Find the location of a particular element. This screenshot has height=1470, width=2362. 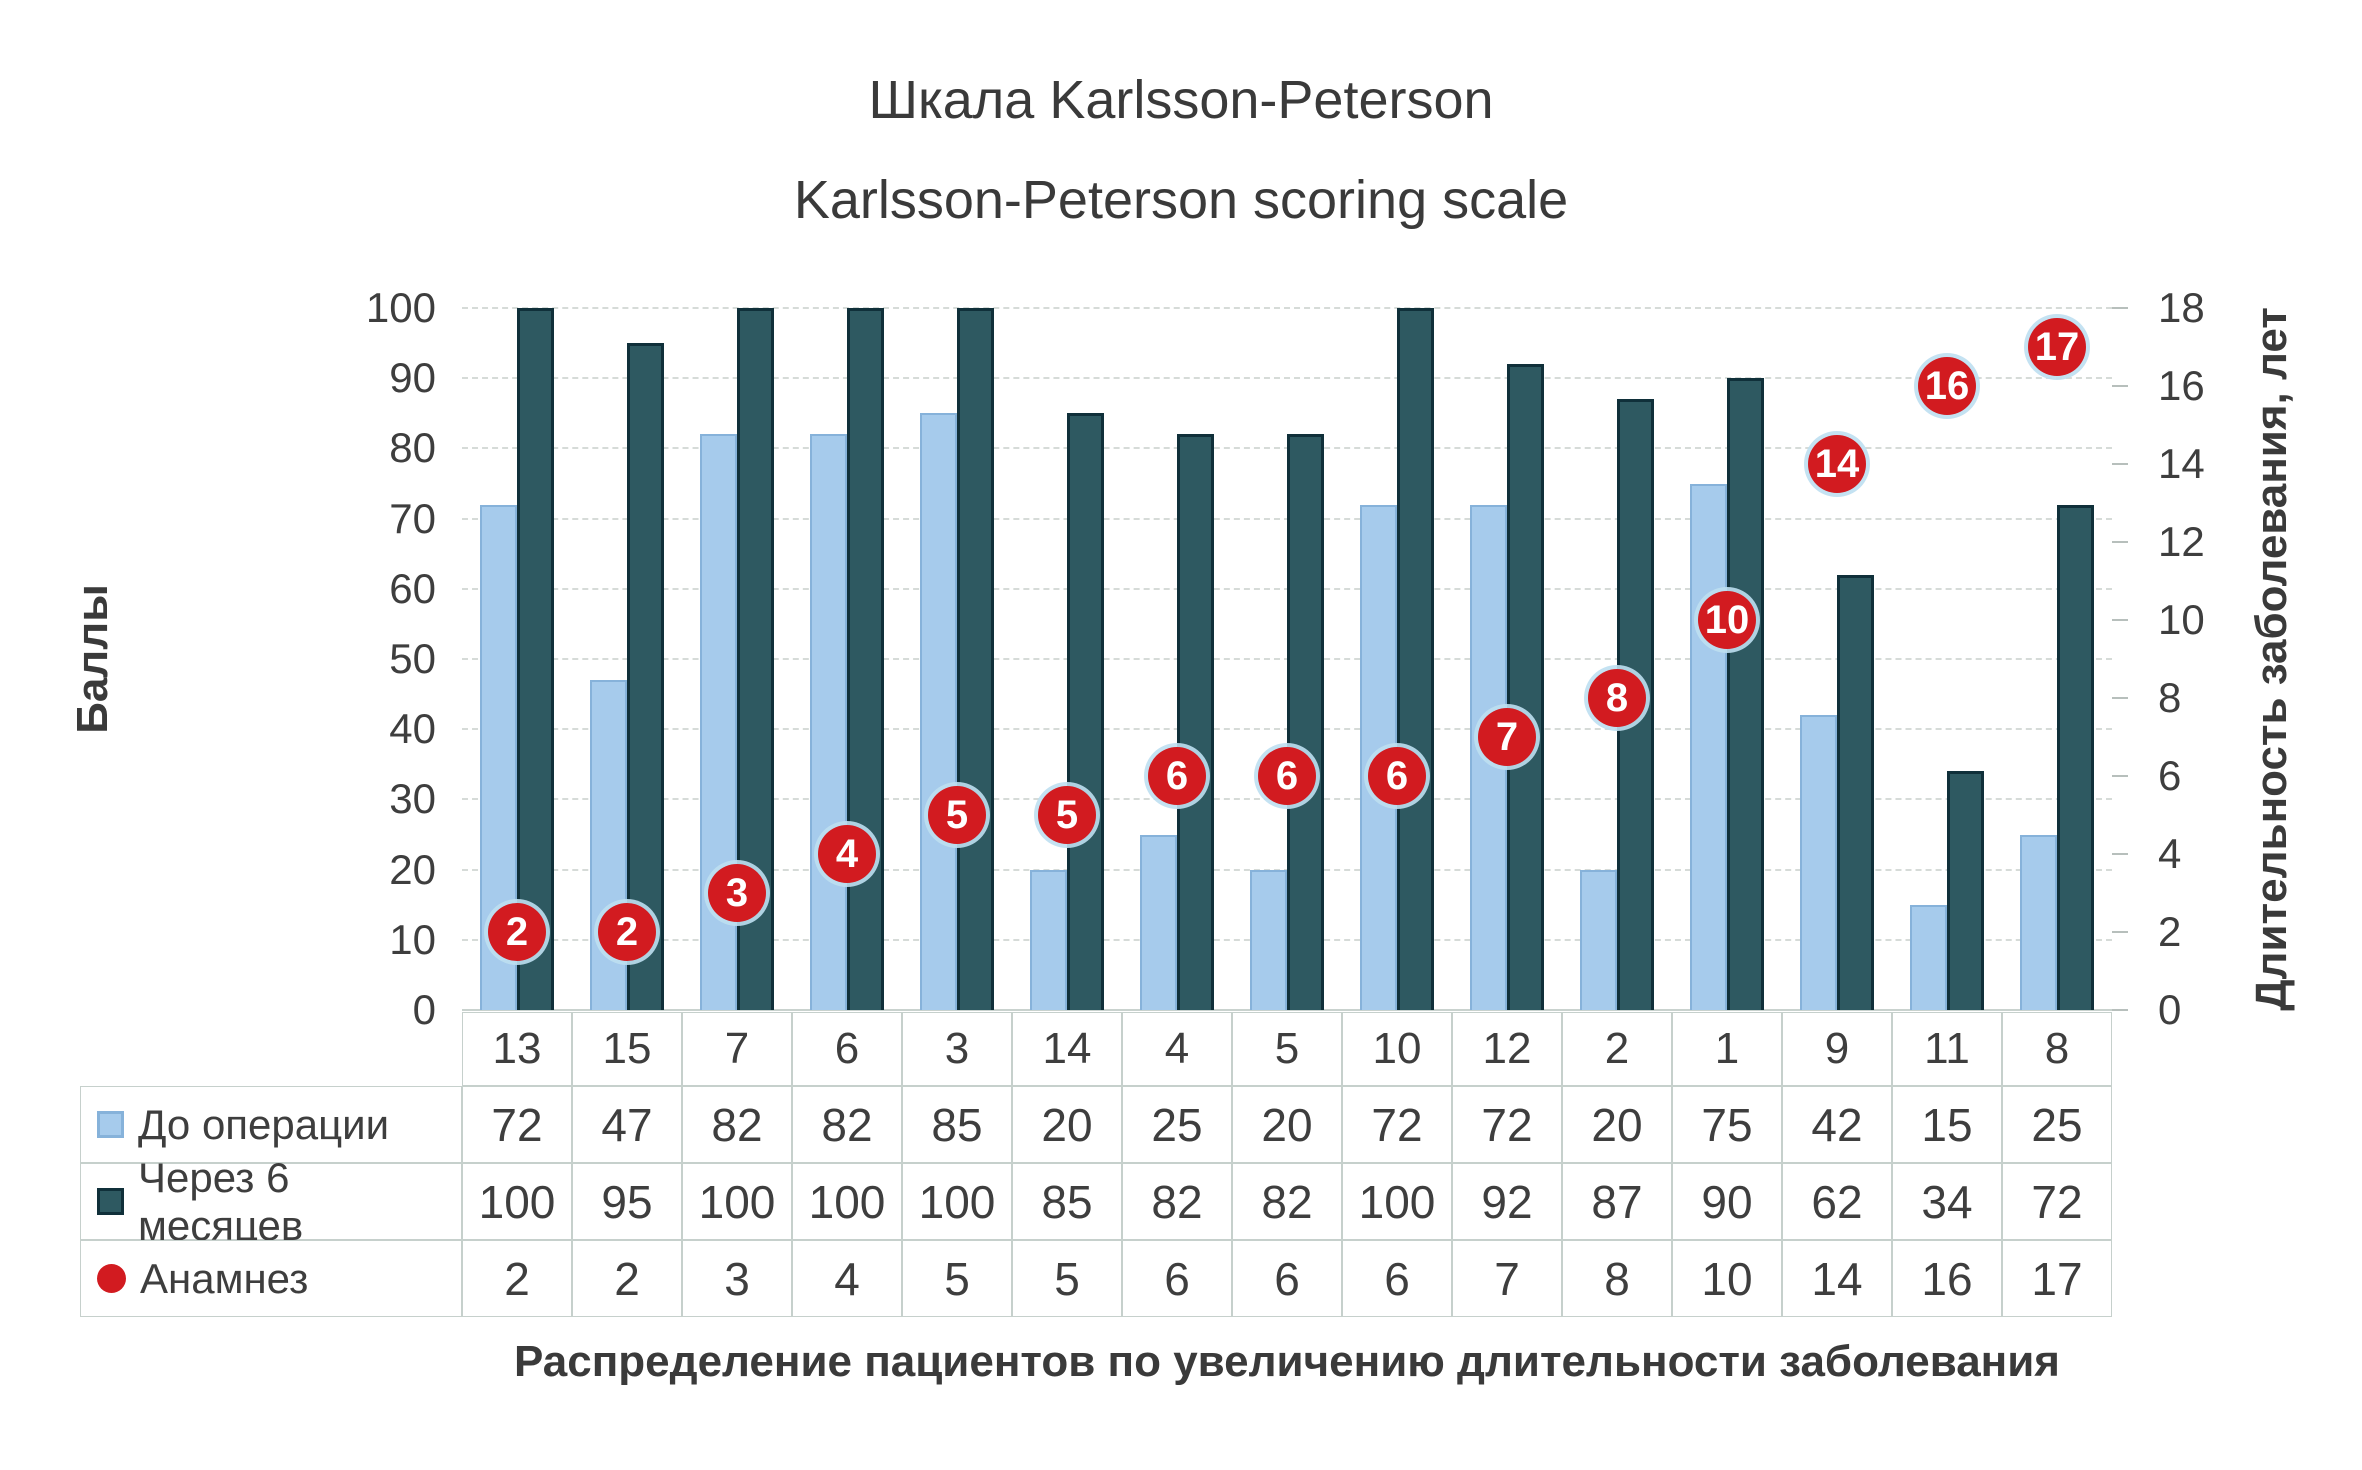

legend-cell: Через 6 месяцев is located at coordinates (271, 1201).